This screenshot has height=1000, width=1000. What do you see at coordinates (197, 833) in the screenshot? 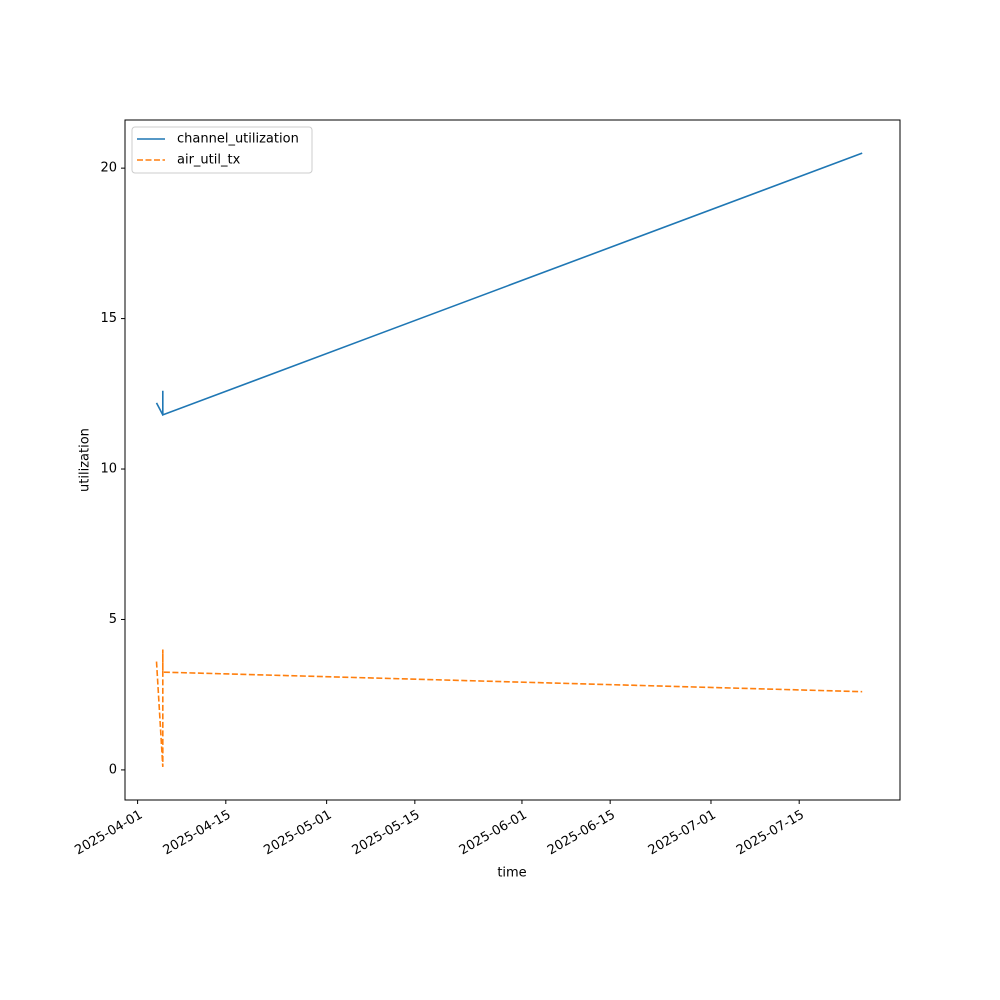
I see `x-tick-label: 2025-04-15` at bounding box center [197, 833].